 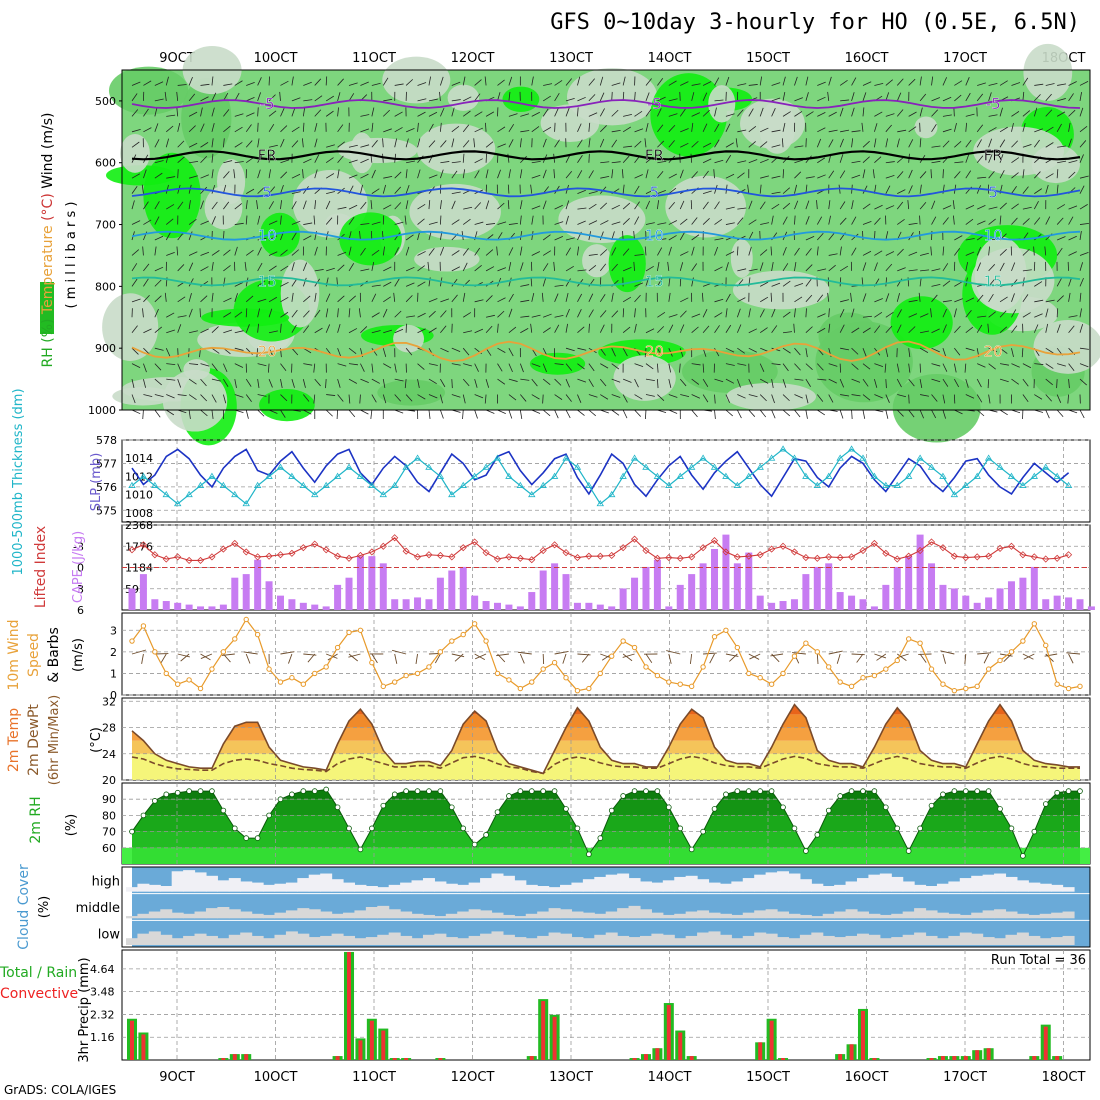 What do you see at coordinates (606, 839) in the screenshot?
I see `rh-band` at bounding box center [606, 839].